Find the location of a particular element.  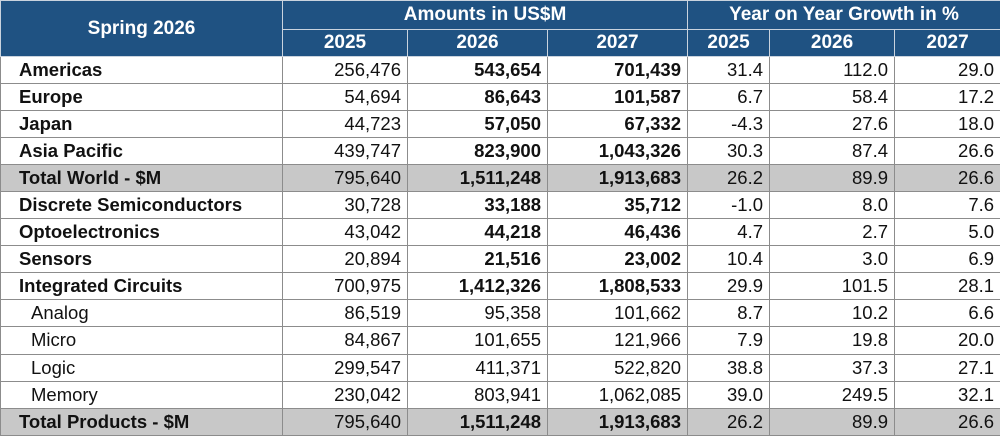

table-cell: 28.1 is located at coordinates (947, 286).